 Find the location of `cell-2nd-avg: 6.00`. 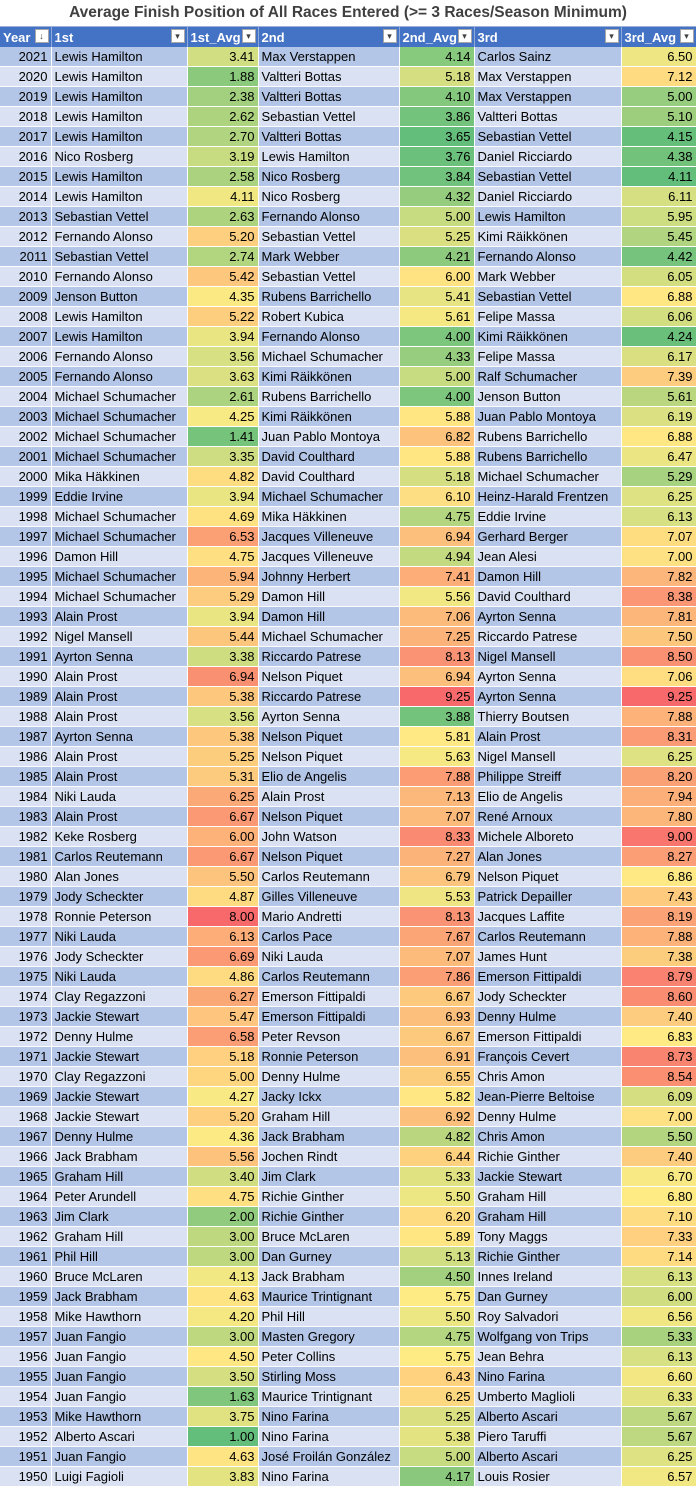

cell-2nd-avg: 6.00 is located at coordinates (437, 276).